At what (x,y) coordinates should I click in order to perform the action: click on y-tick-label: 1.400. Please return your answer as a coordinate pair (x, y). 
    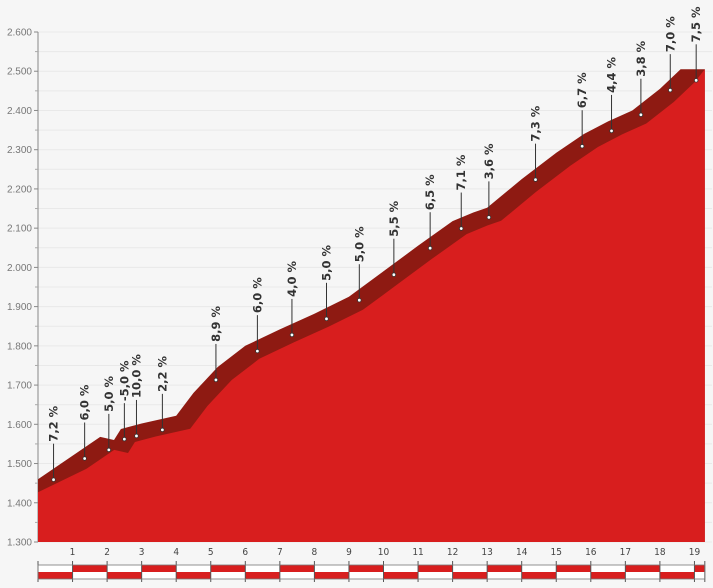
    Looking at the image, I should click on (19, 503).